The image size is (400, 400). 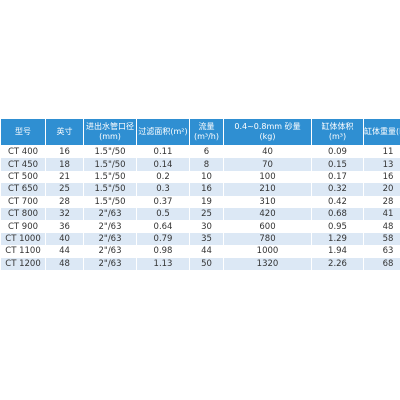 I want to click on table-cell: 420, so click(x=267, y=214).